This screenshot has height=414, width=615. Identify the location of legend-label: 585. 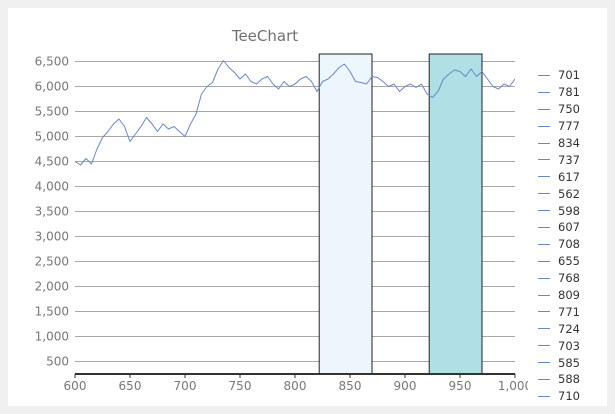
(569, 362).